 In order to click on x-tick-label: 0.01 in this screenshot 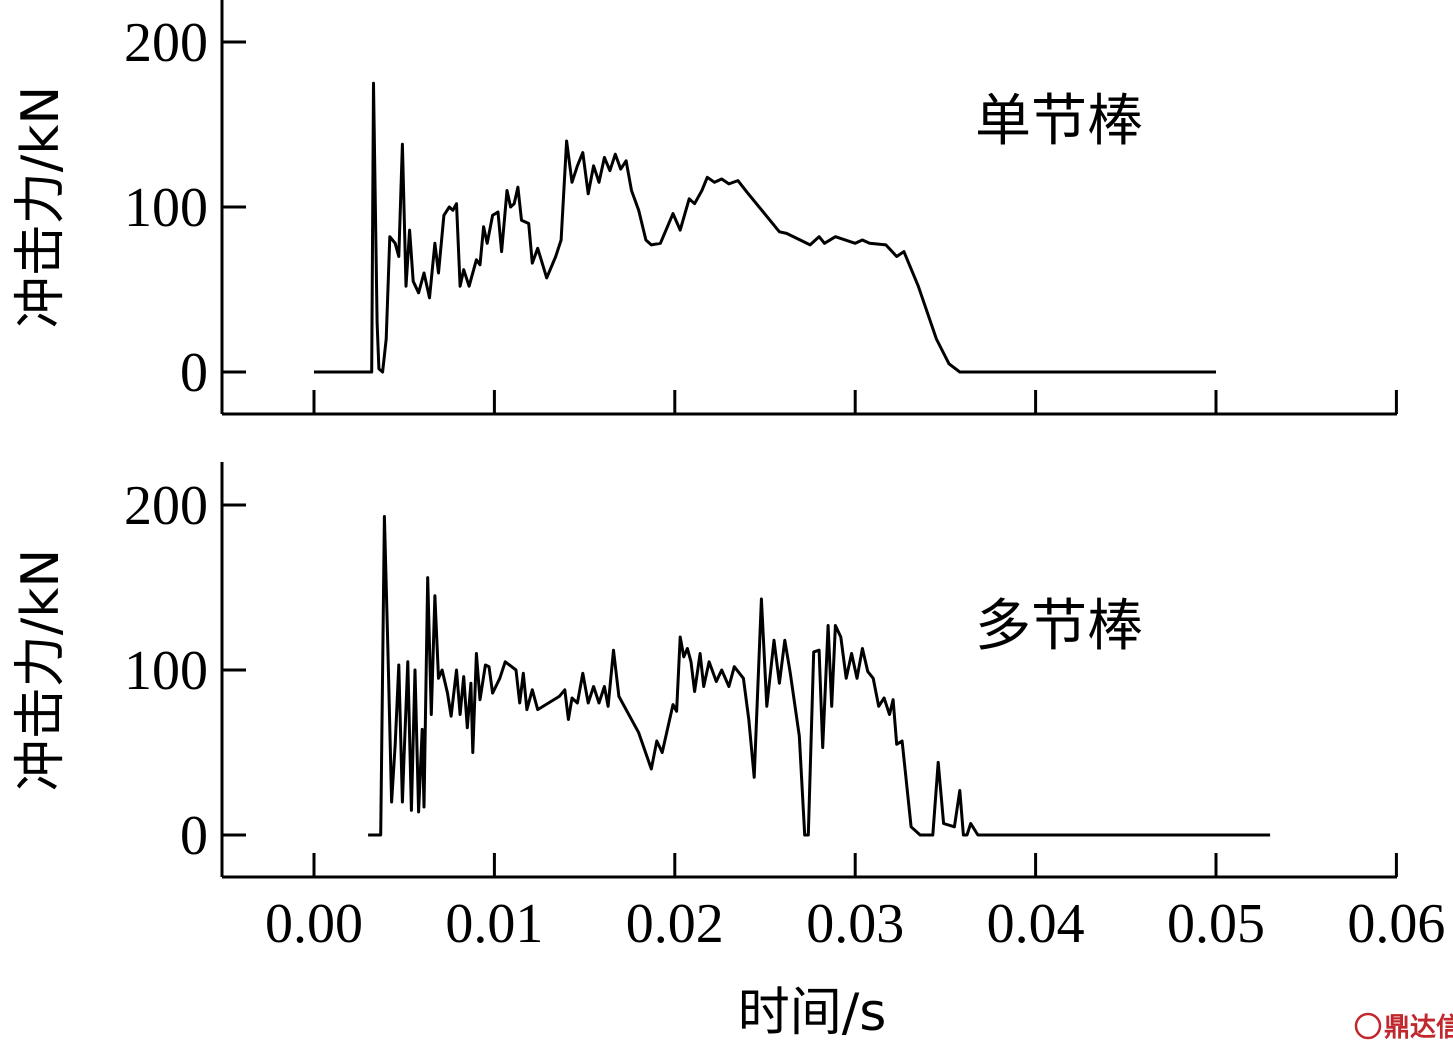, I will do `click(494, 924)`.